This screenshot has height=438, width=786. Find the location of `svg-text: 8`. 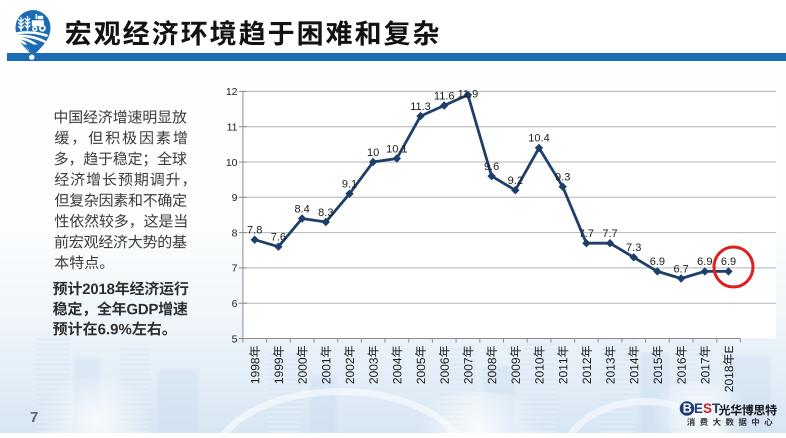

svg-text: 8 is located at coordinates (235, 233).